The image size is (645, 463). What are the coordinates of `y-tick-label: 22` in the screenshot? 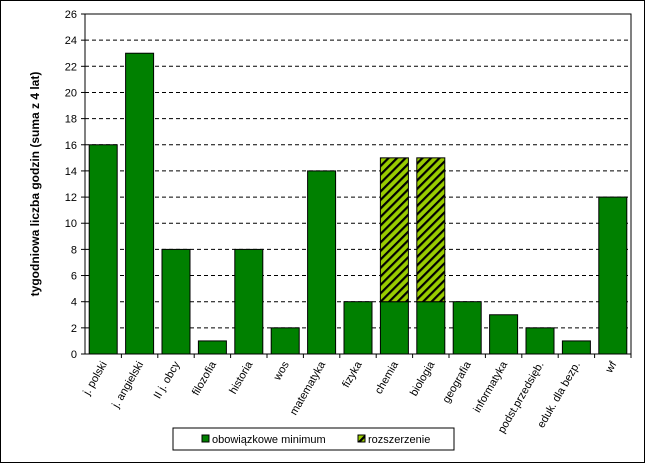 It's located at (71, 67).